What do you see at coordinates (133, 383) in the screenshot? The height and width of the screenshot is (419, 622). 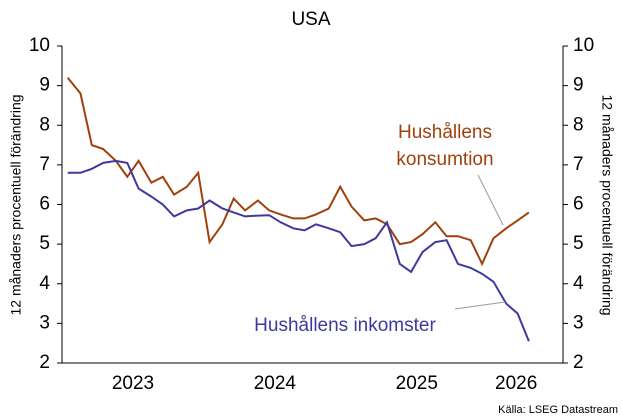 I see `x-tick-label: 2023` at bounding box center [133, 383].